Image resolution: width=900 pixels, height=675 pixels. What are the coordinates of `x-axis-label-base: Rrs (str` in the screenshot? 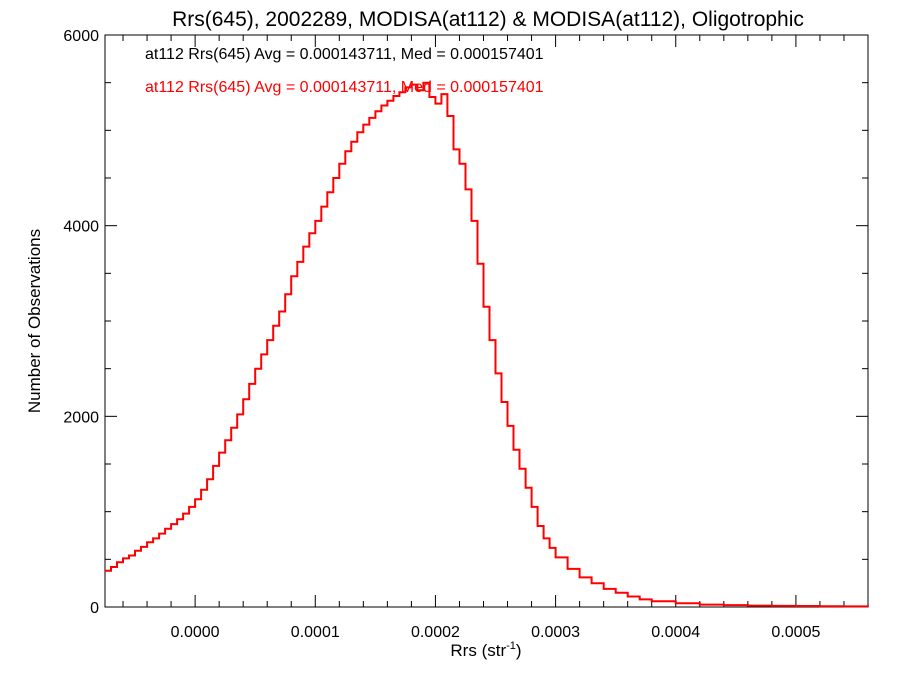 It's located at (478, 650).